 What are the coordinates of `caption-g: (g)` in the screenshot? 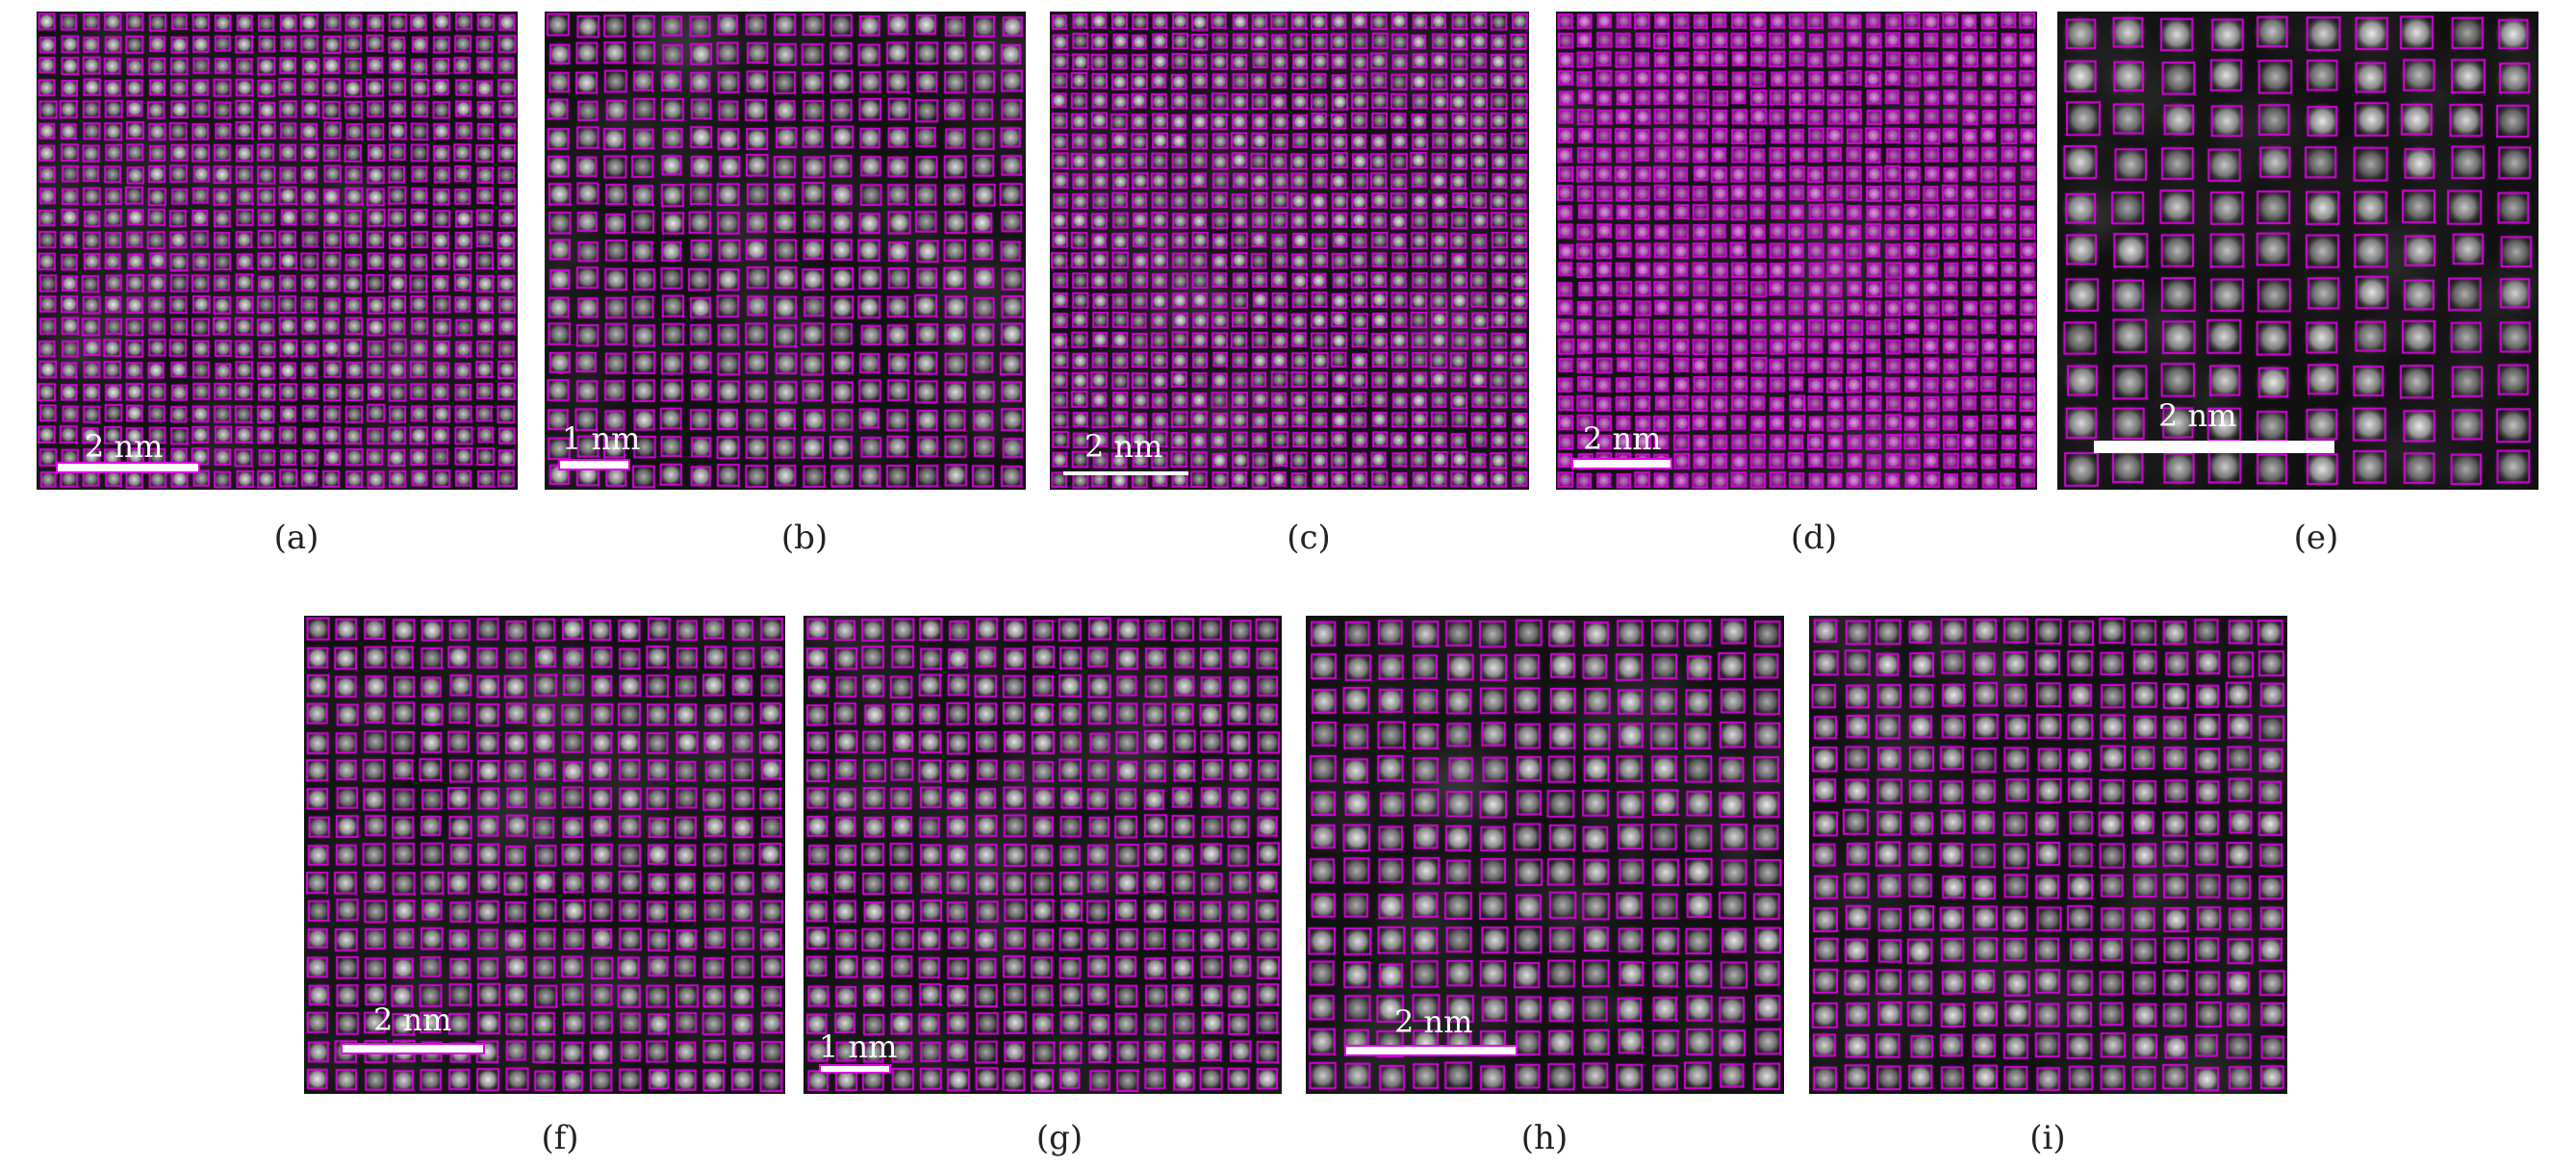 It's located at (1059, 1138).